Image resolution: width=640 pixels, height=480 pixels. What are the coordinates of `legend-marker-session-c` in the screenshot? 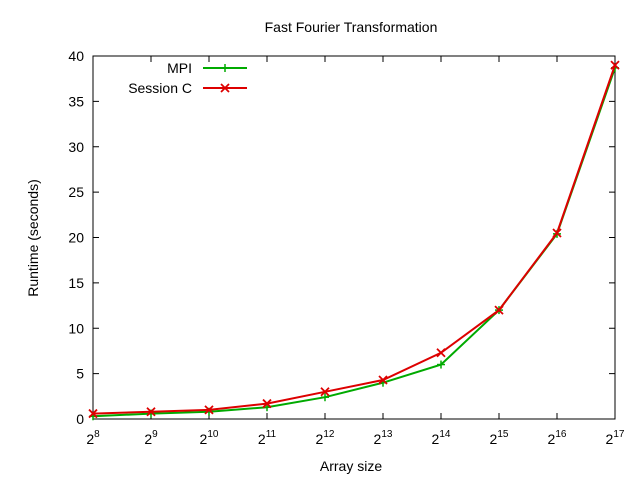 It's located at (225, 88).